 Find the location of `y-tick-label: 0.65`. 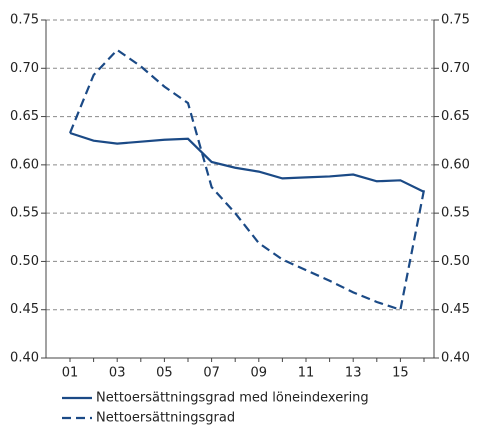

y-tick-label: 0.65 is located at coordinates (24, 116).